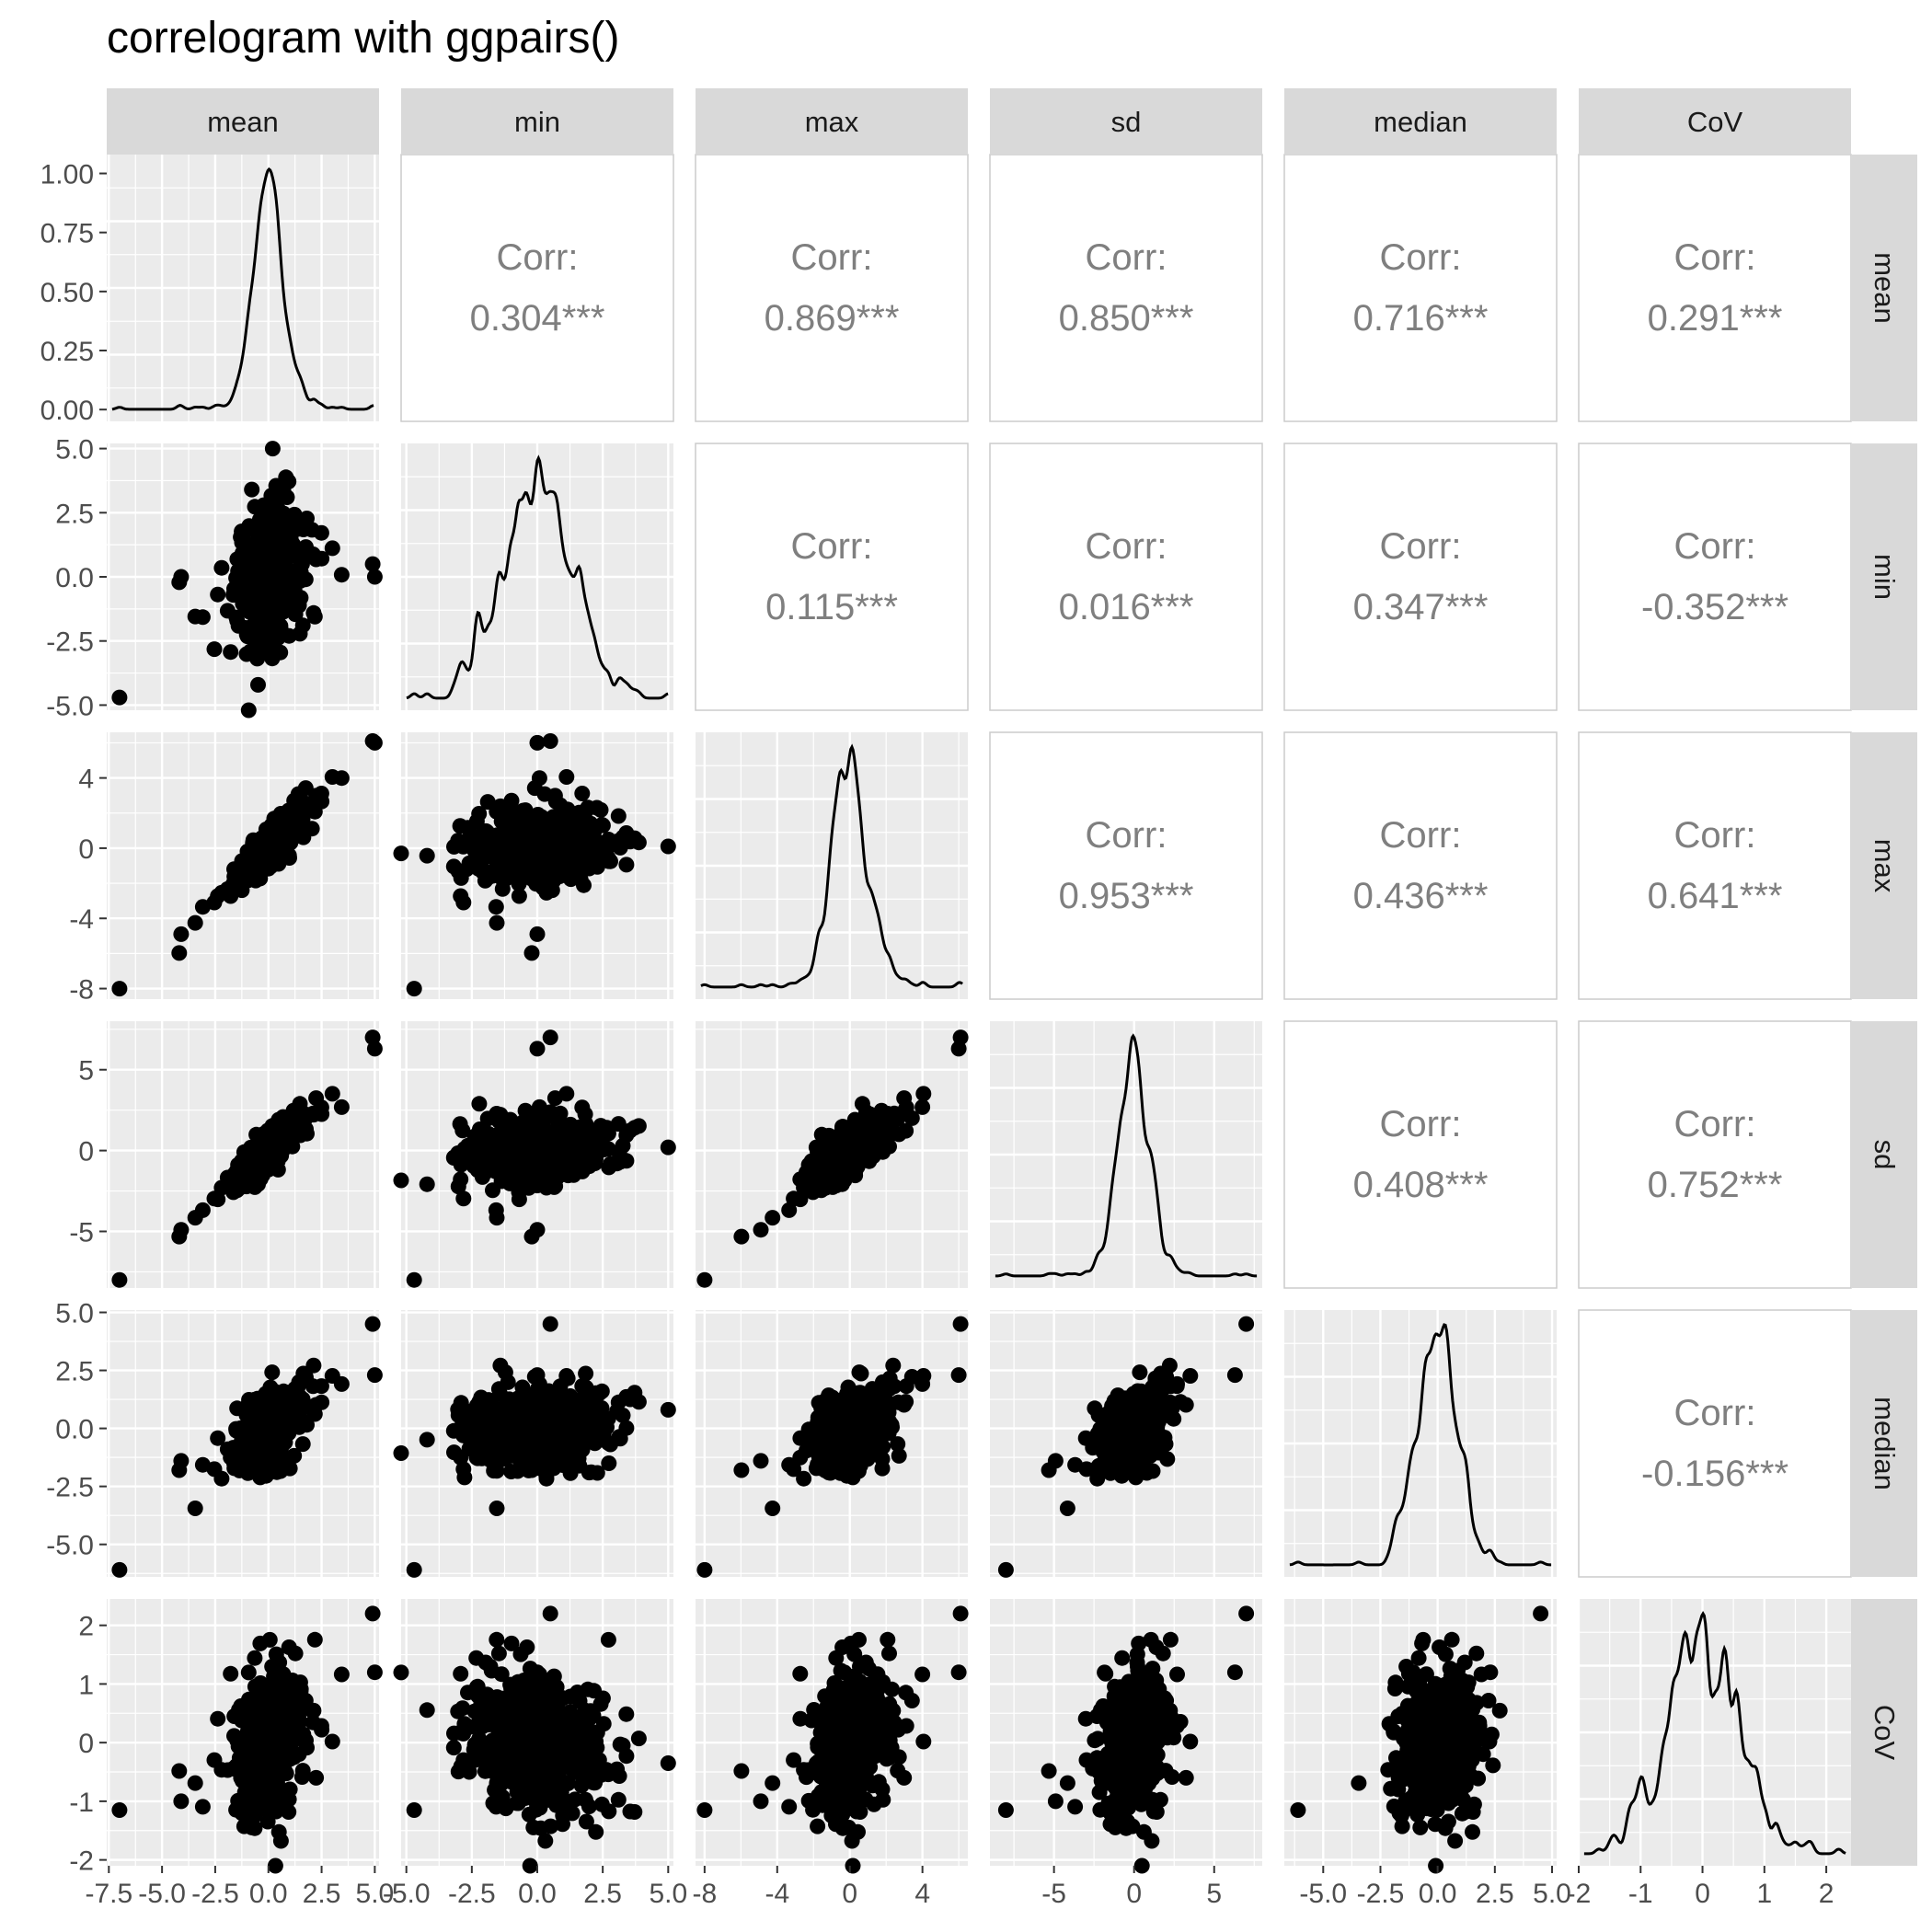  Describe the element at coordinates (1126, 865) in the screenshot. I see `corr-panel-max-sd: Corr:0.953***` at that location.